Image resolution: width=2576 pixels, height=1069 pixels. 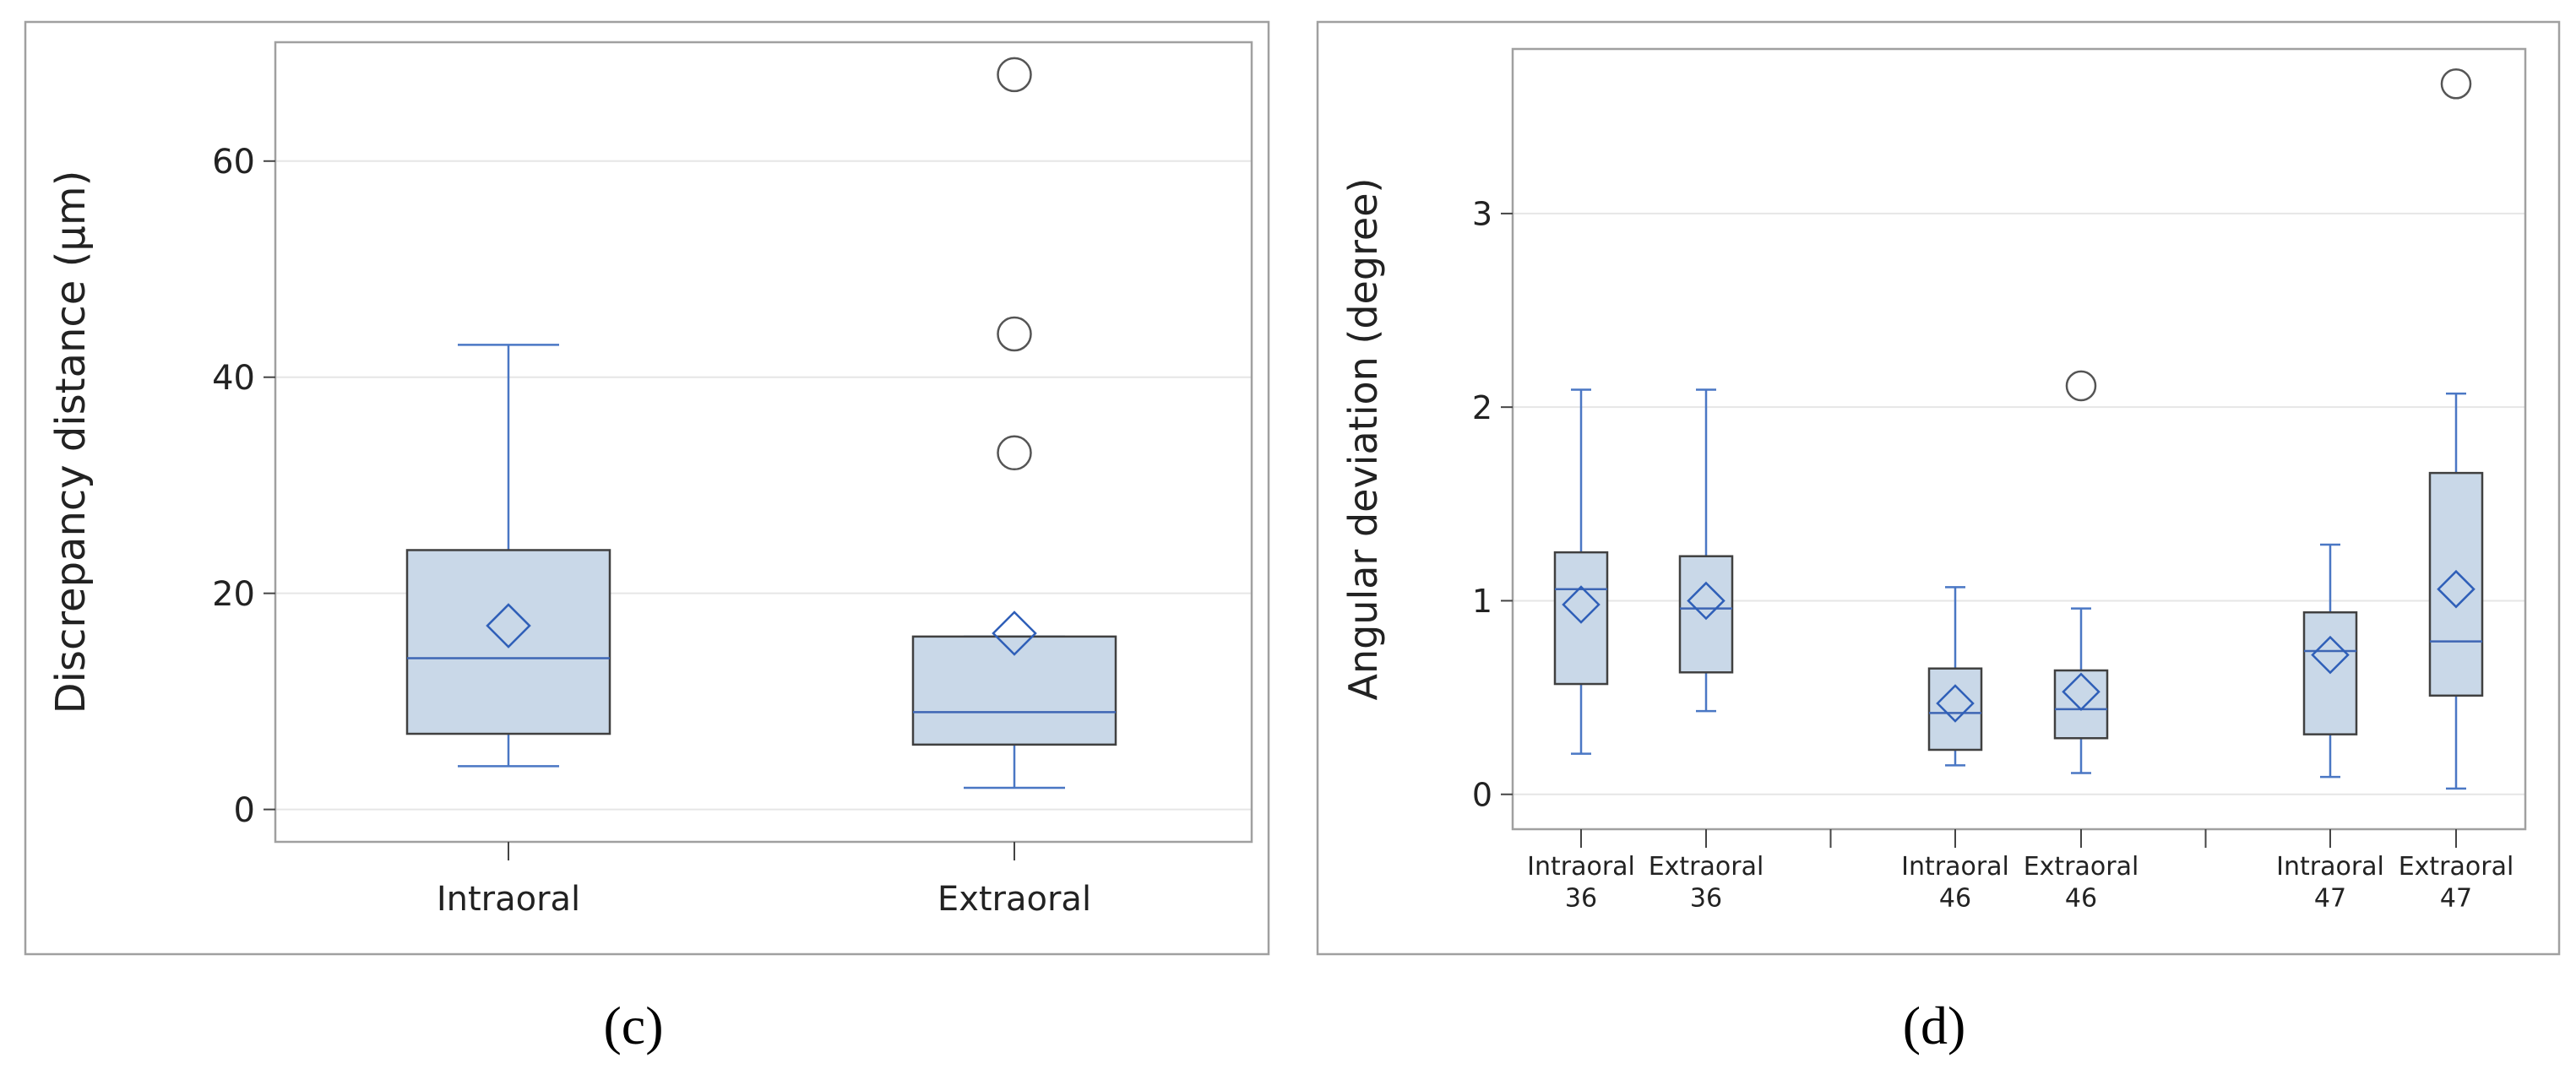 What do you see at coordinates (2081, 883) in the screenshot?
I see `x-tick-label: Extraoral 46` at bounding box center [2081, 883].